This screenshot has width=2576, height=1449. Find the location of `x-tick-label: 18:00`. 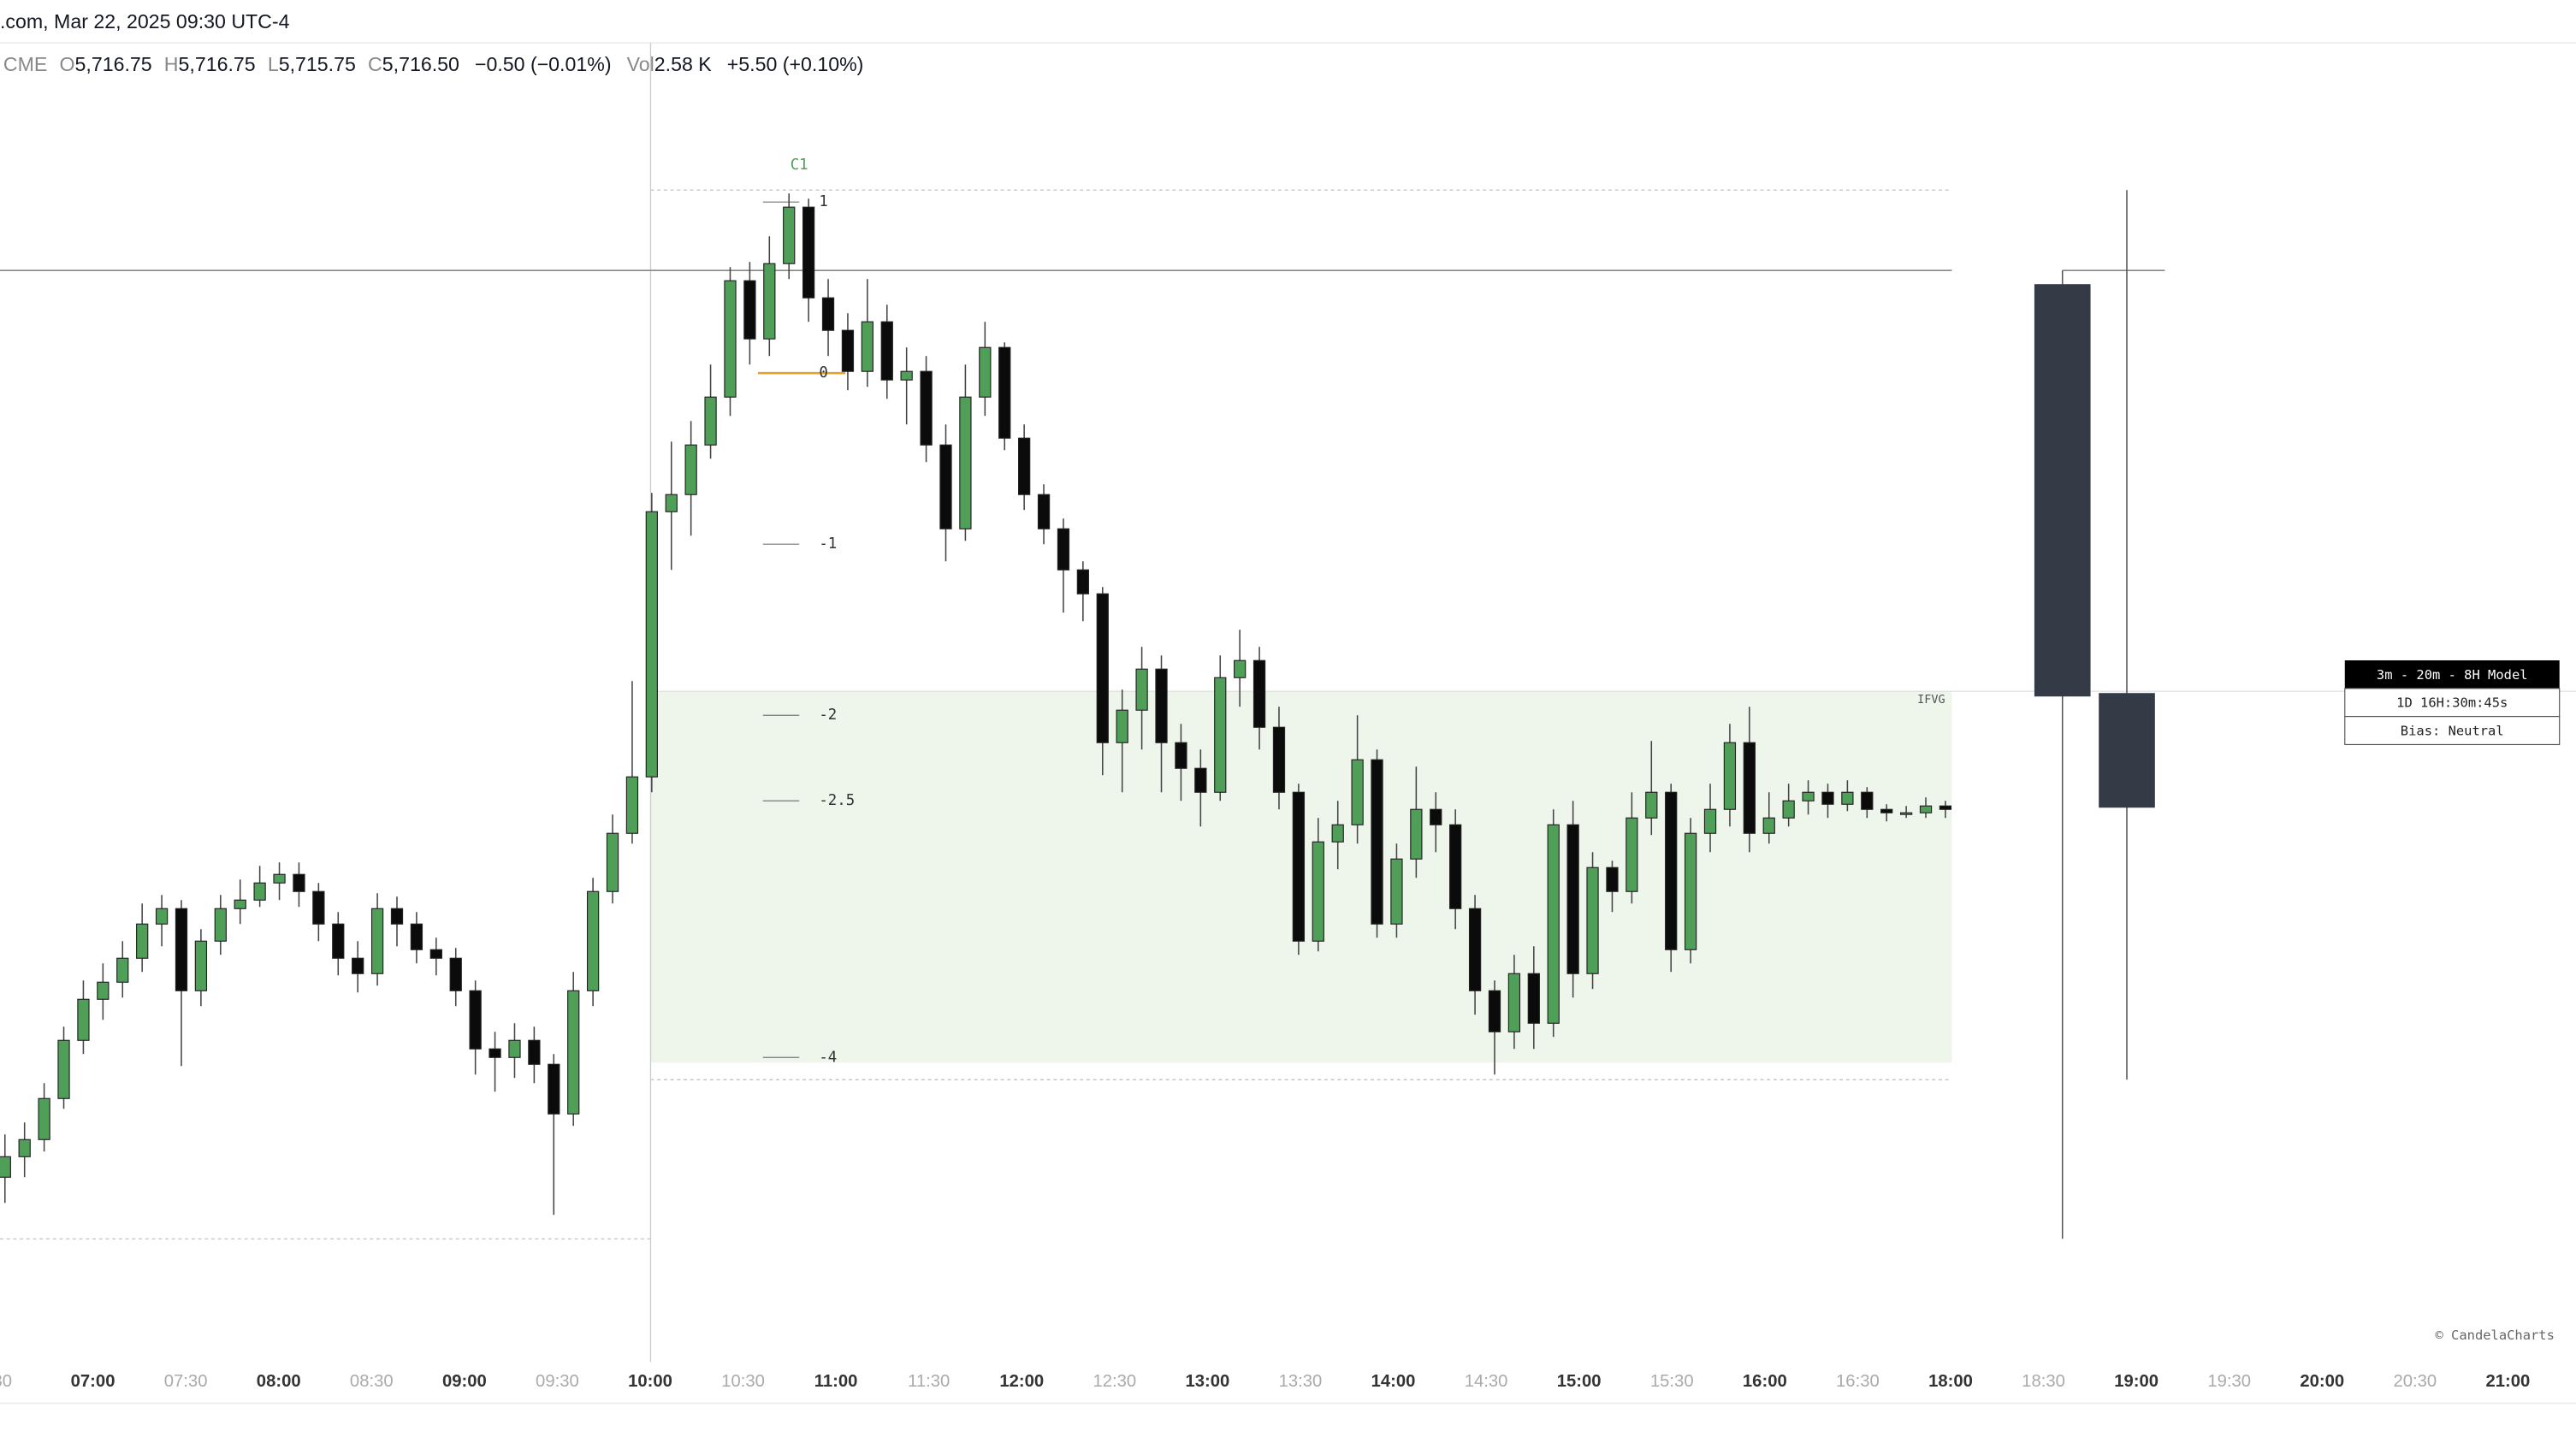

x-tick-label: 18:00 is located at coordinates (1950, 1382).